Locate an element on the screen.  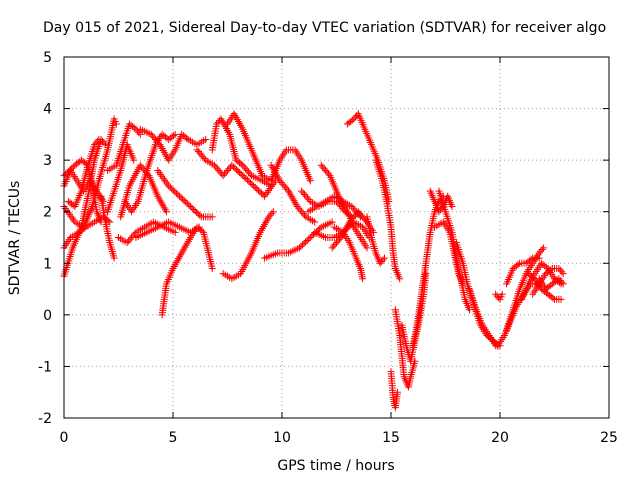
y-tick-label: -1 is located at coordinates (45, 367).